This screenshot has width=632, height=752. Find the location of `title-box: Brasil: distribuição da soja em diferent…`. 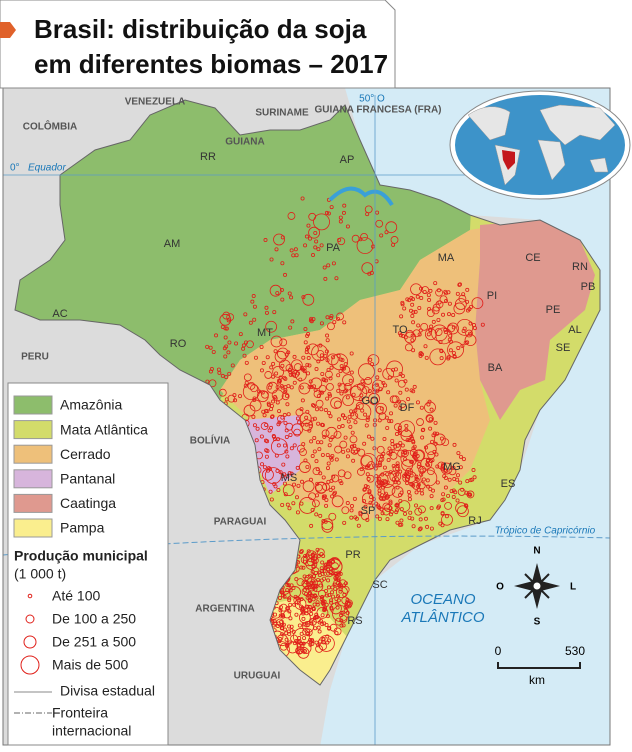

title-box: Brasil: distribuição da soja em diferent… is located at coordinates (198, 44).